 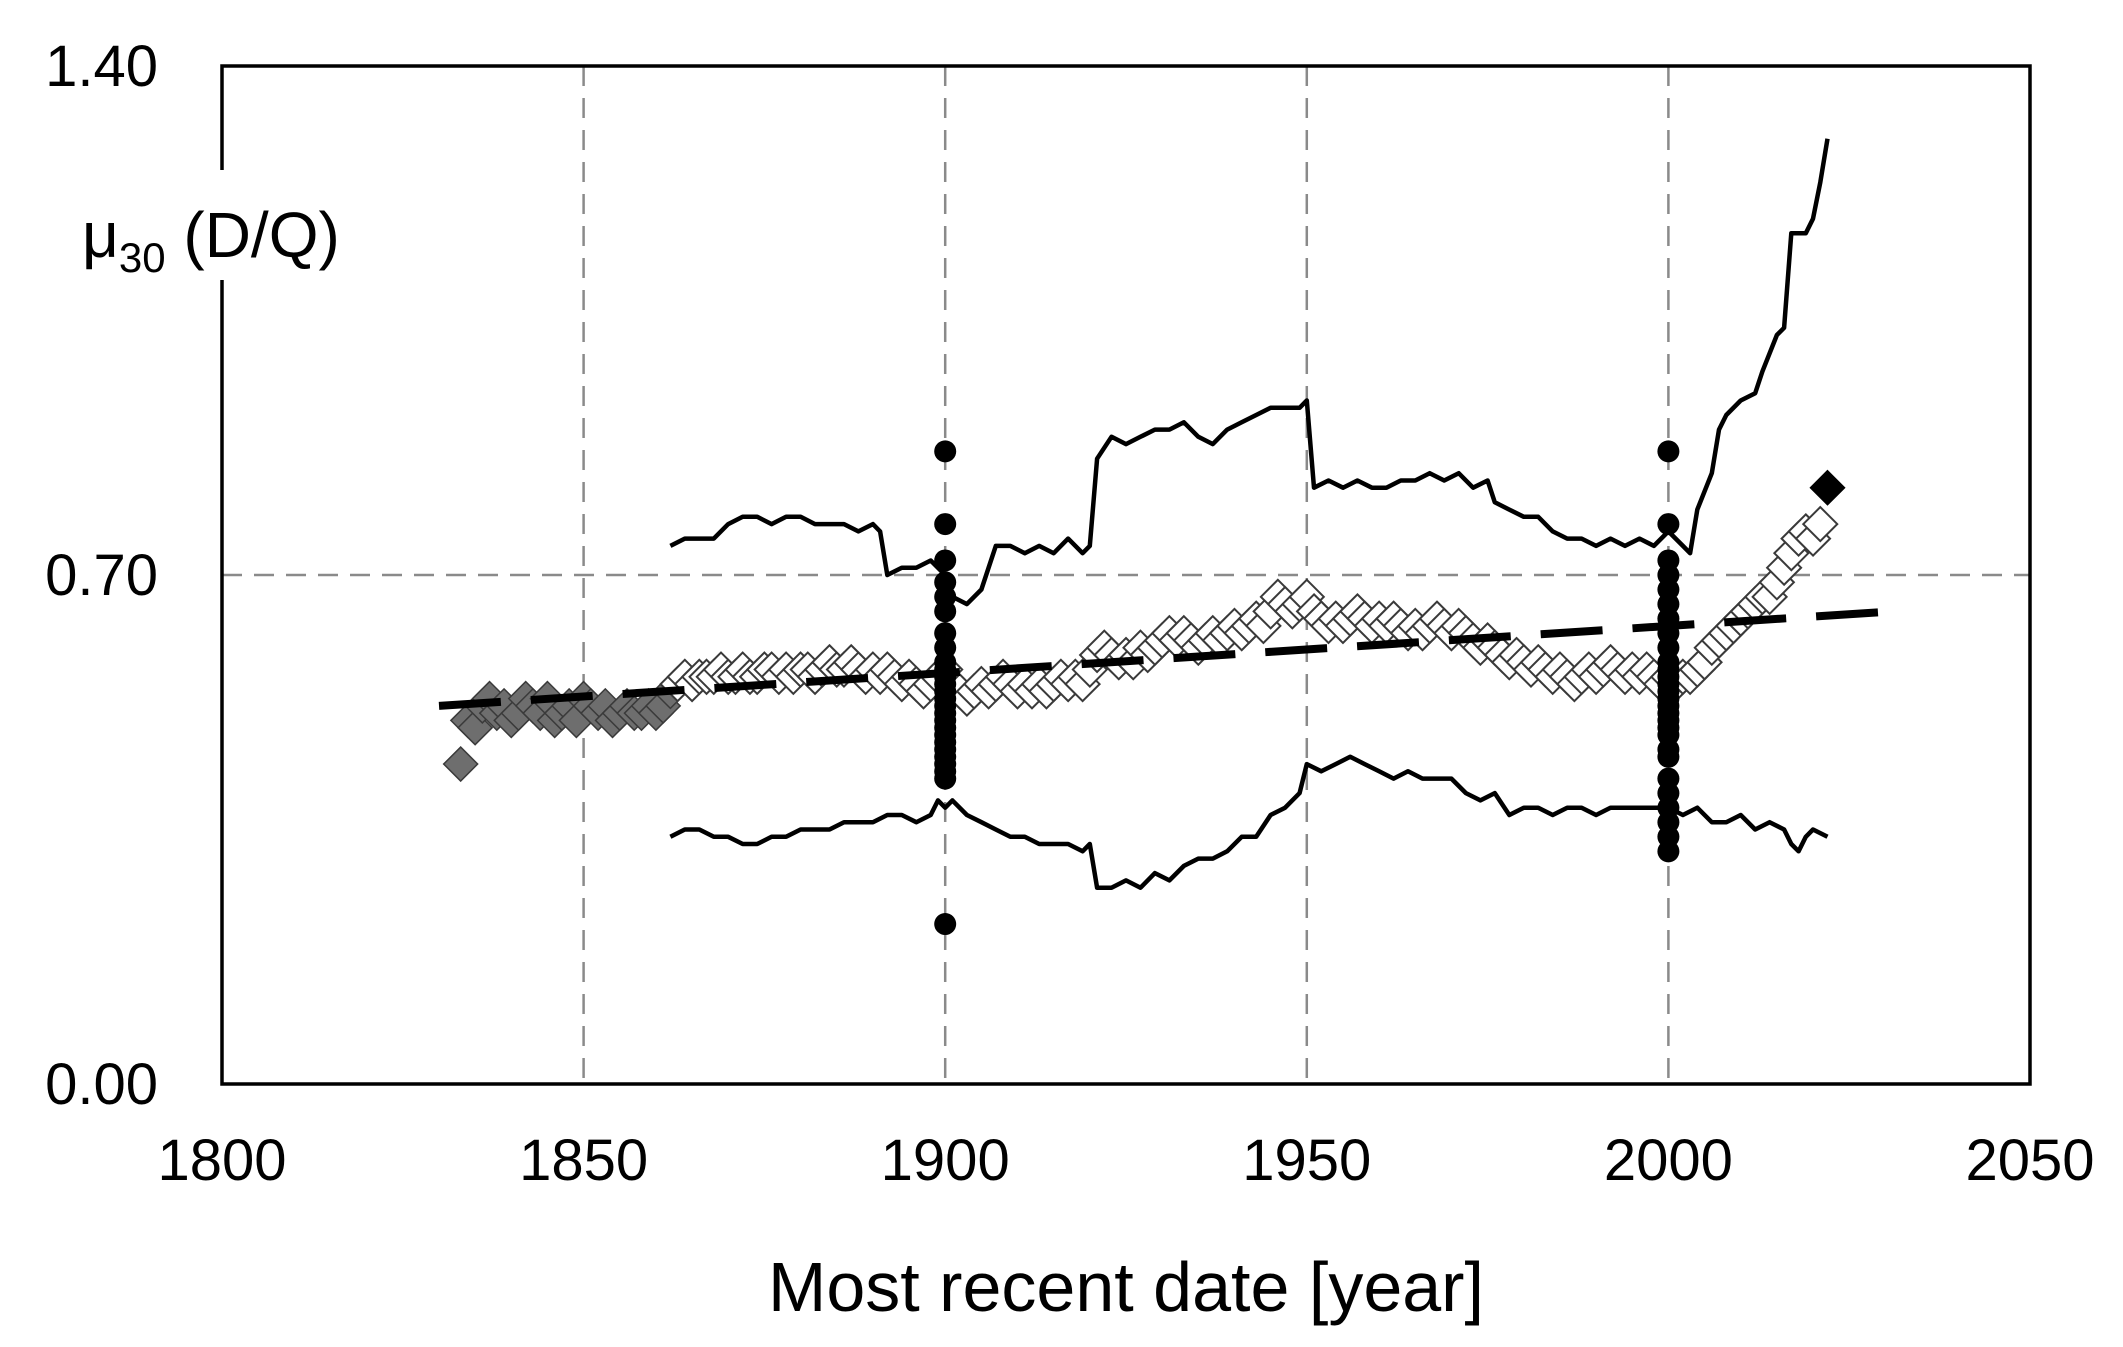 What do you see at coordinates (142, 257) in the screenshot?
I see `y-axis-title-subscript: 30` at bounding box center [142, 257].